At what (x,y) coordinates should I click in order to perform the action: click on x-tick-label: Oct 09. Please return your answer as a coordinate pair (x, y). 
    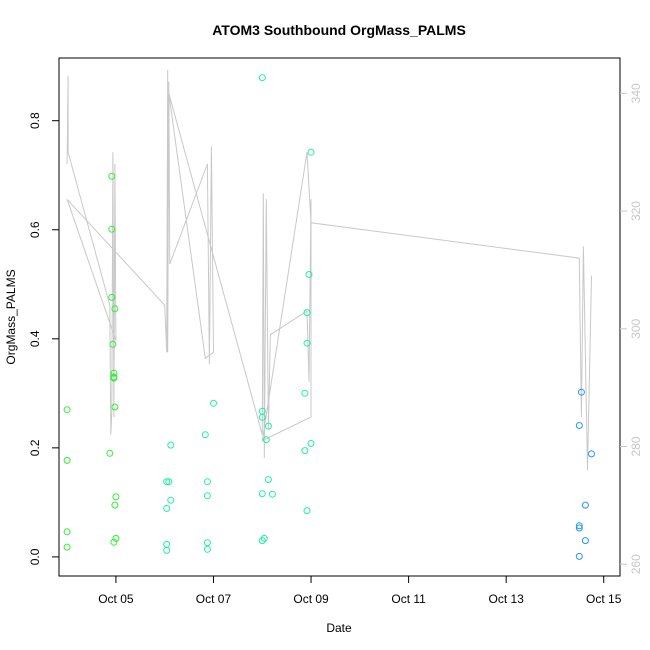
    Looking at the image, I should click on (311, 599).